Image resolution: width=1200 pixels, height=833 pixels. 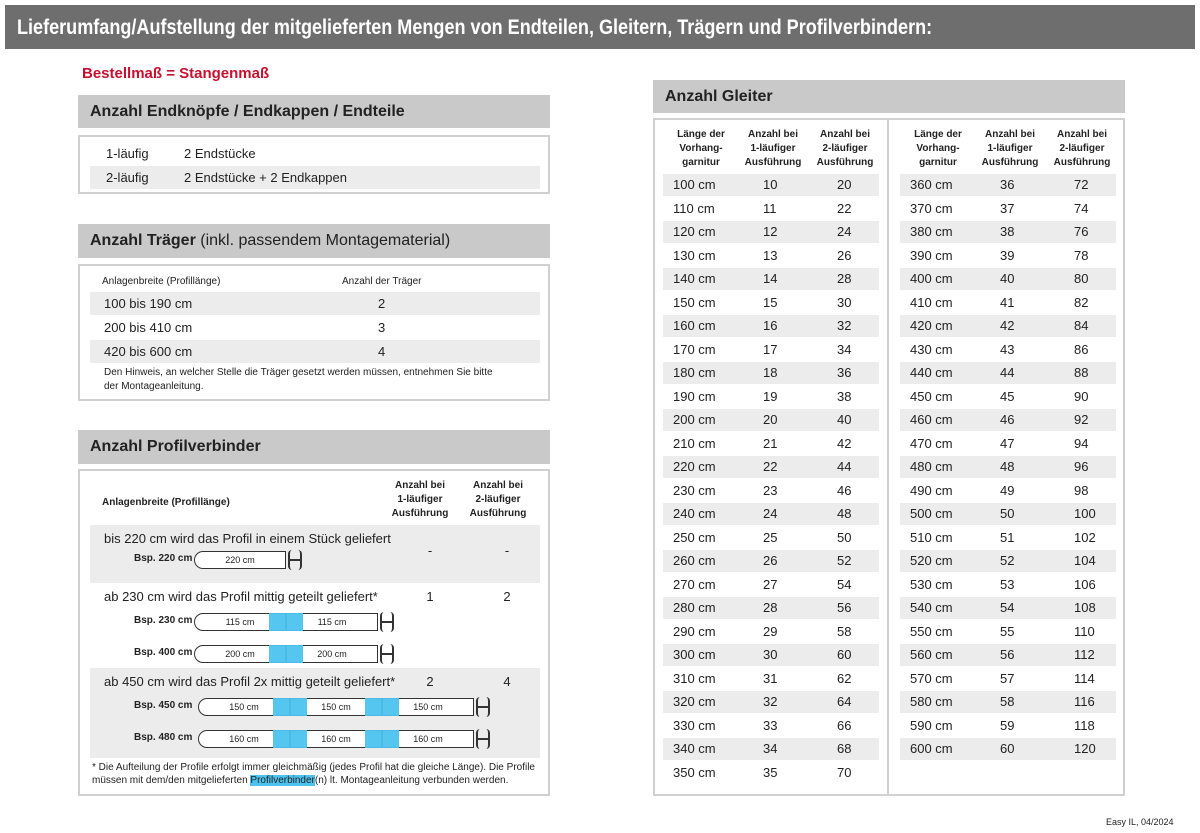 What do you see at coordinates (770, 208) in the screenshot?
I see `table-cell: 11` at bounding box center [770, 208].